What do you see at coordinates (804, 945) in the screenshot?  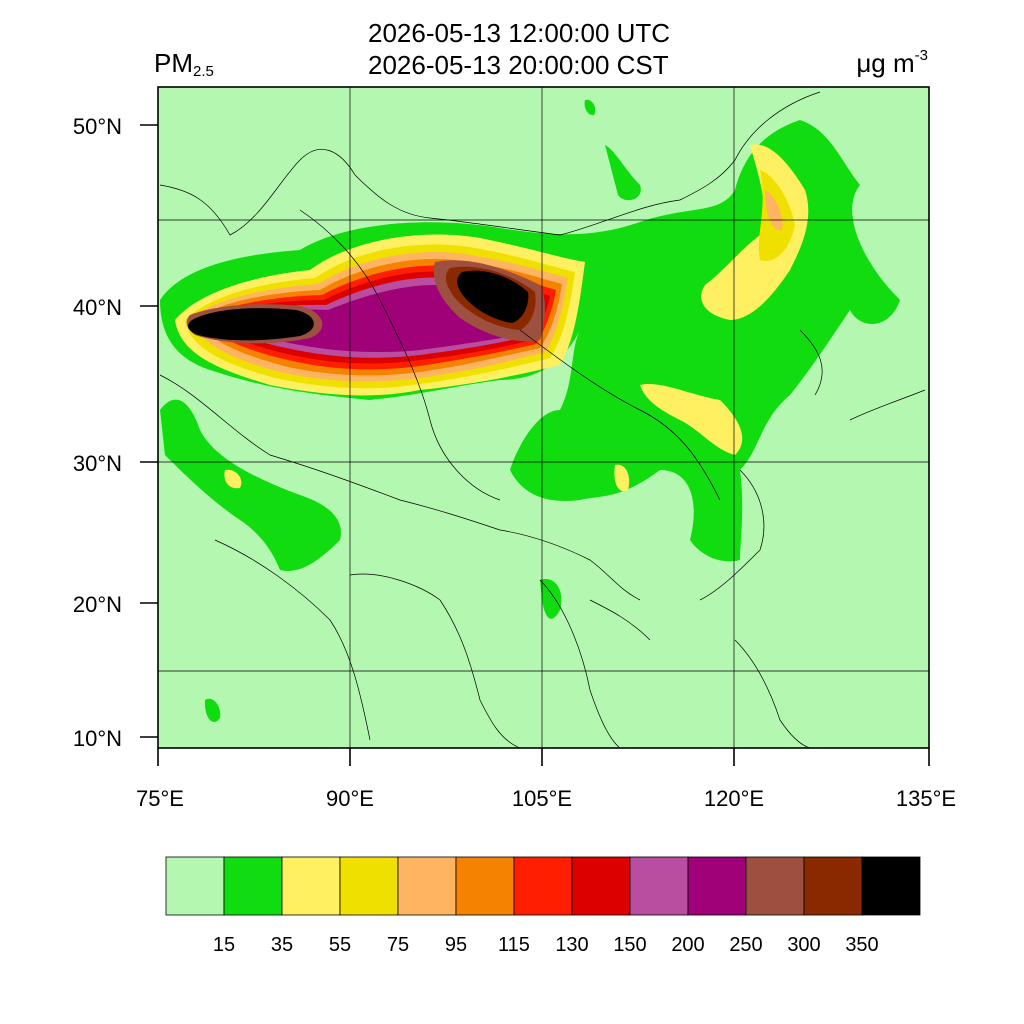 I see `colorbar-level-label: 300` at bounding box center [804, 945].